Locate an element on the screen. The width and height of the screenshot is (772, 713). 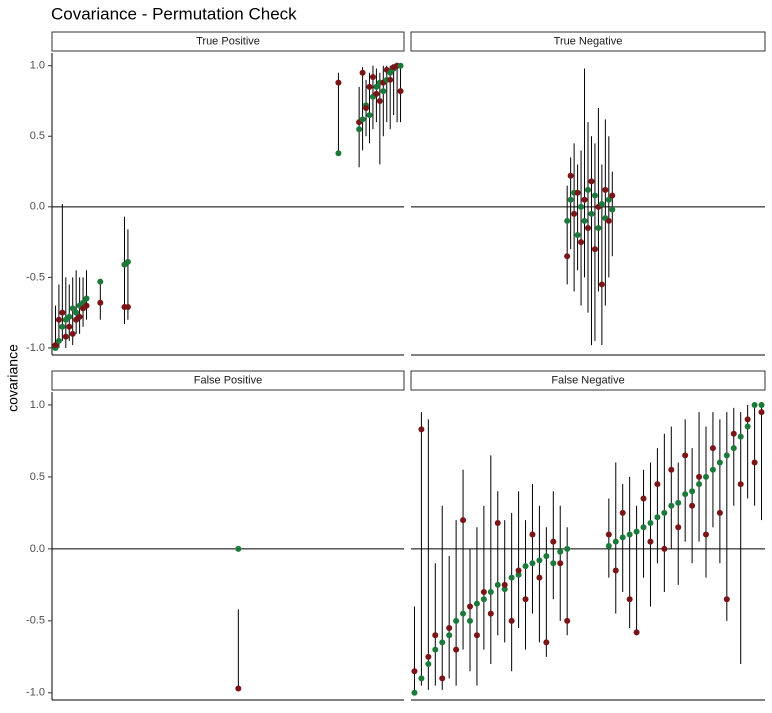
y-tick-label: 0.0 is located at coordinates (37, 207).